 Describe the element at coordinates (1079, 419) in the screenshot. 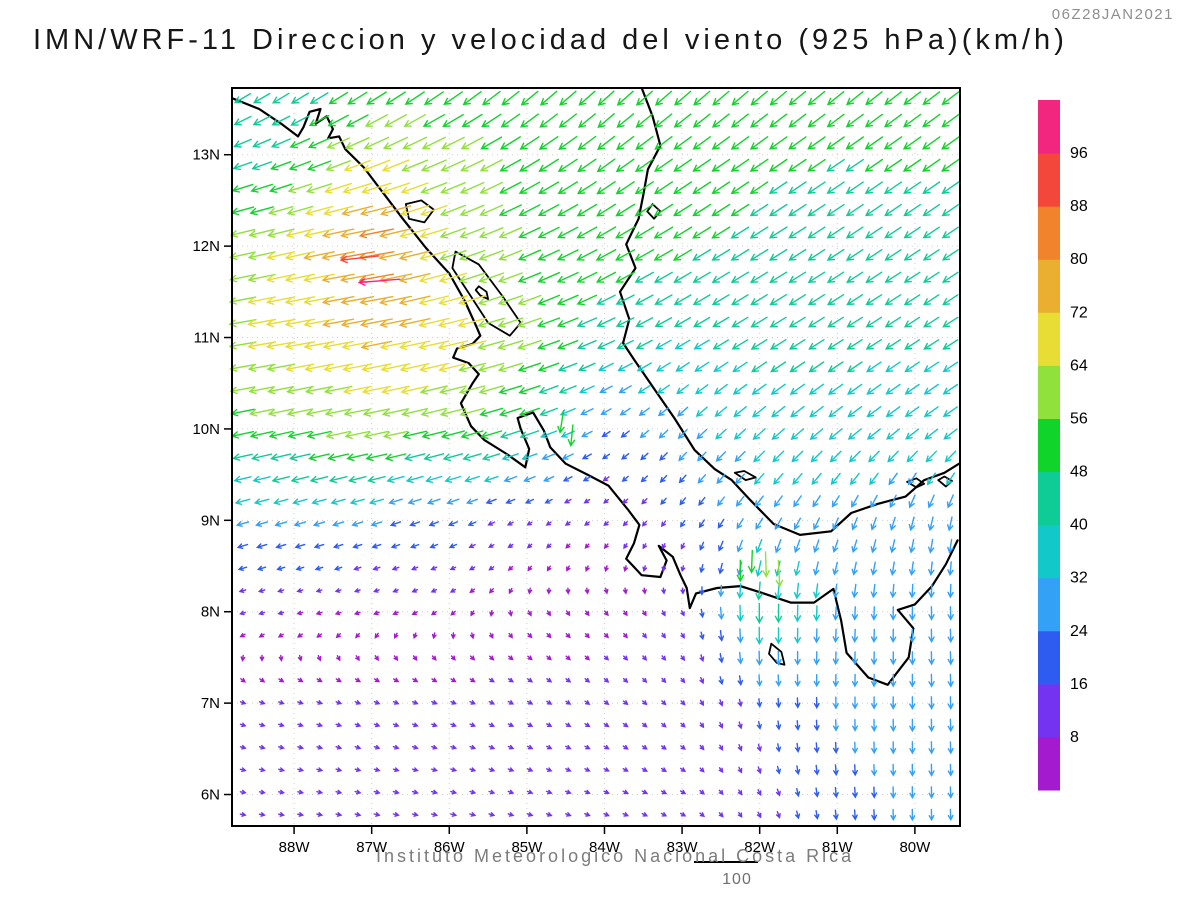

I see `colorbar-label: 56` at that location.